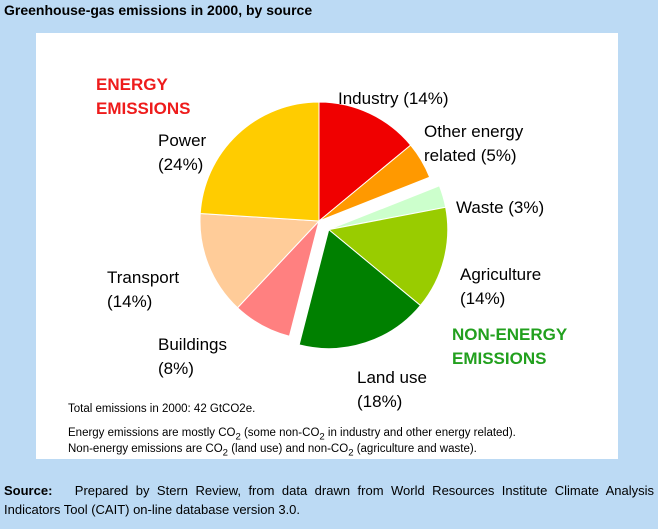 The width and height of the screenshot is (658, 529). What do you see at coordinates (351, 453) in the screenshot?
I see `note-nonenergy-sub2: 2` at bounding box center [351, 453].